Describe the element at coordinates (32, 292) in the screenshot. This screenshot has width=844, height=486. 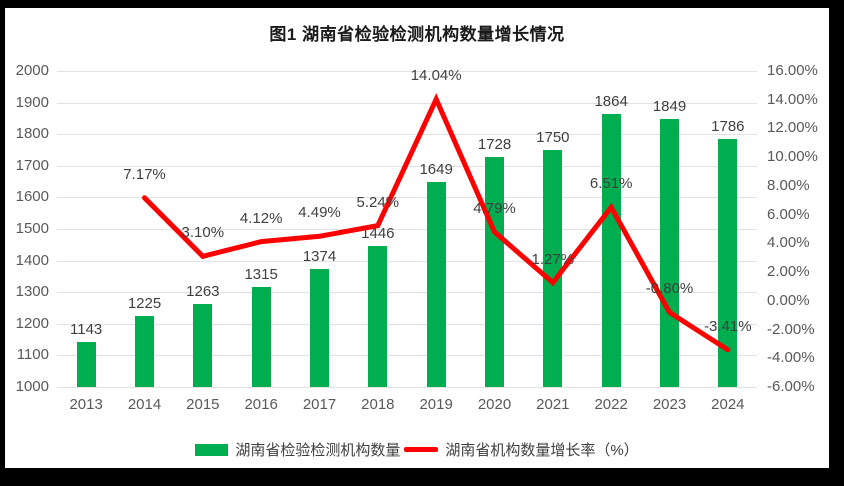
I see `left-axis-tick-label: 1300` at that location.